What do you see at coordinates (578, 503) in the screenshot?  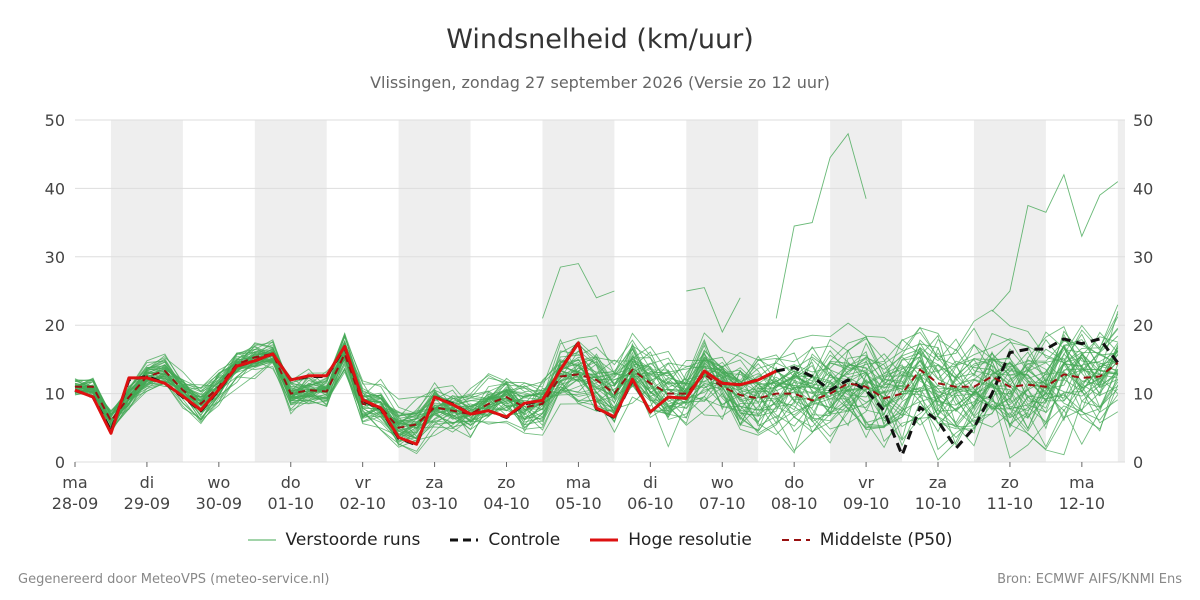 I see `x-tick-date-label: 05-10` at bounding box center [578, 503].